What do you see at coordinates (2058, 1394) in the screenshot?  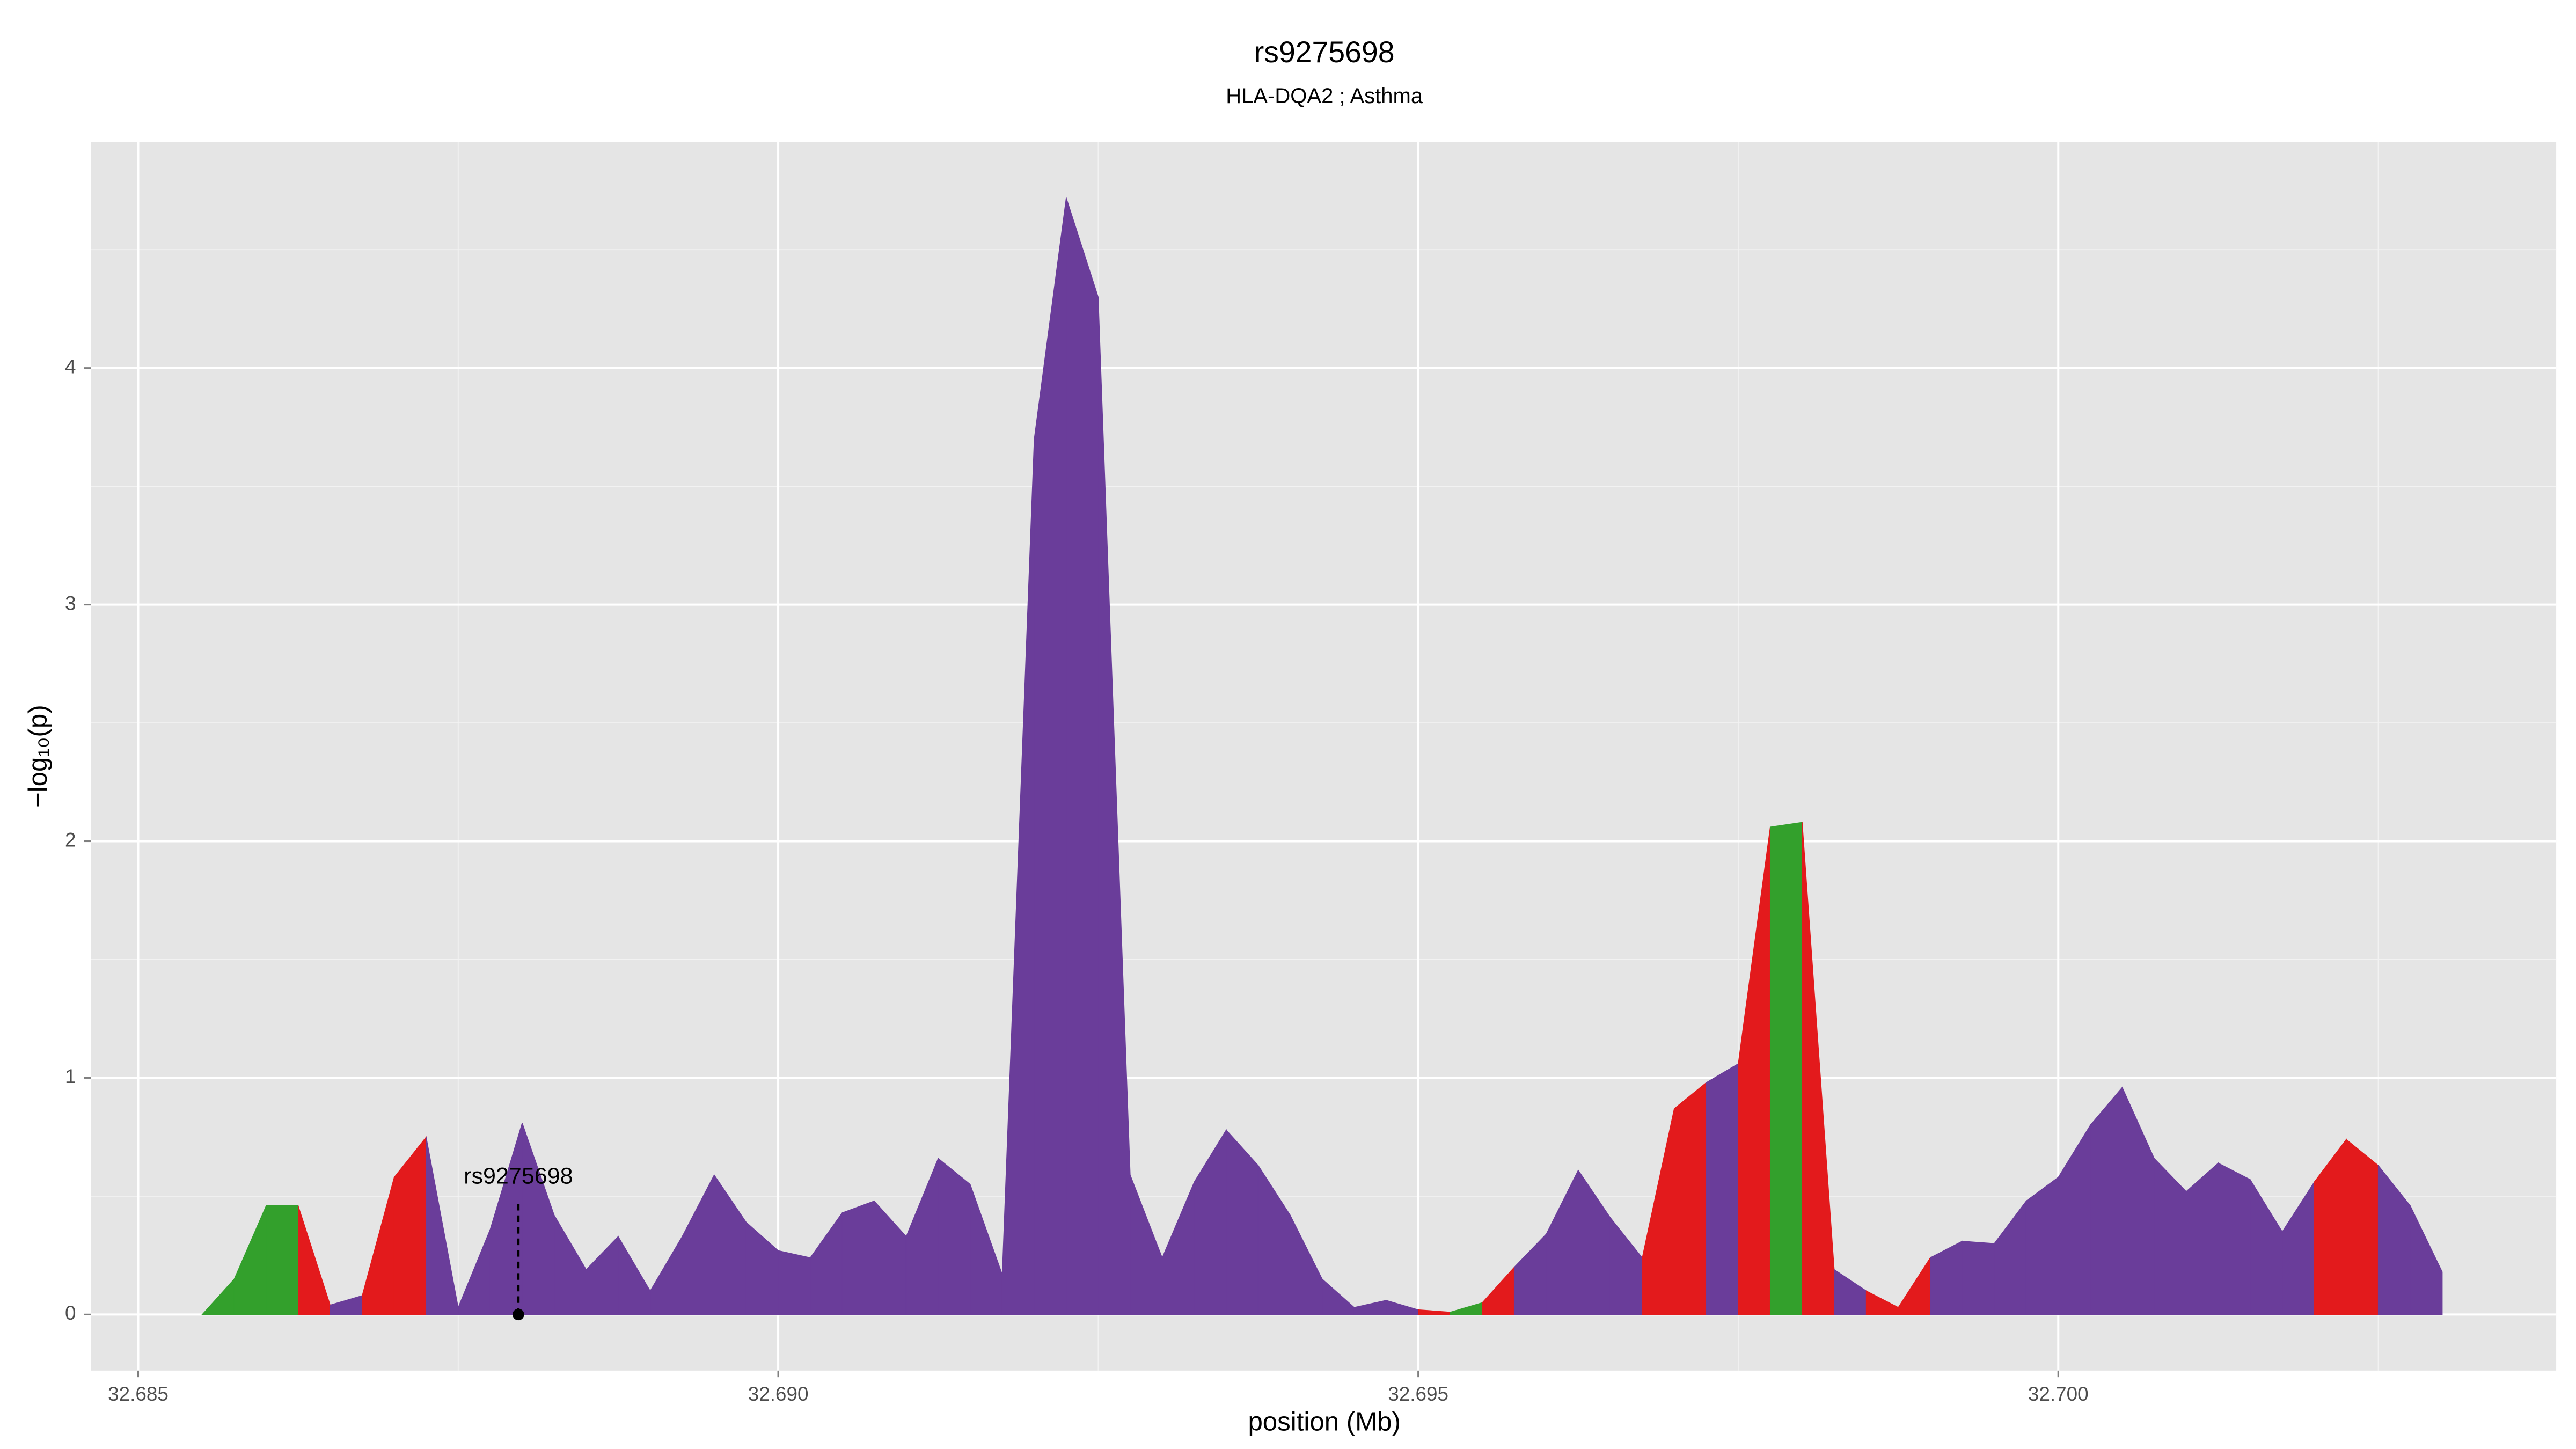 I see `x-tick-label: 32.700` at bounding box center [2058, 1394].